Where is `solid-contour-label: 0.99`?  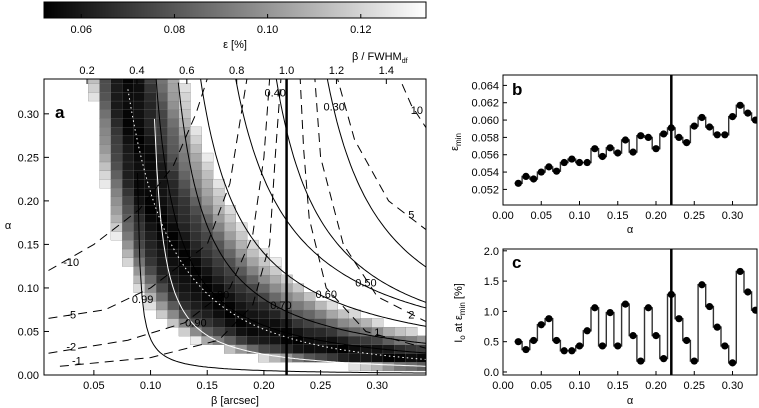
solid-contour-label: 0.99 is located at coordinates (142, 300).